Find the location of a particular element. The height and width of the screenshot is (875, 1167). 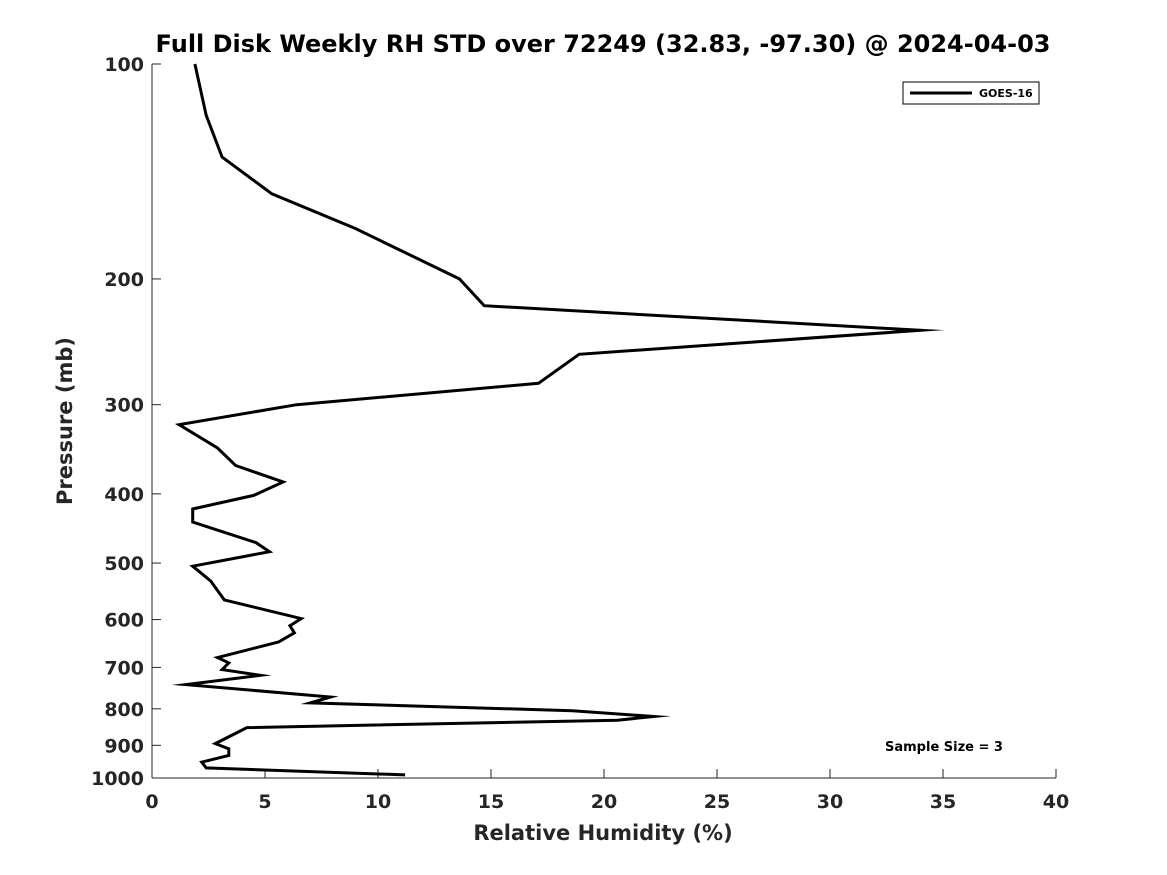

legend: GOES-16 is located at coordinates (971, 93).